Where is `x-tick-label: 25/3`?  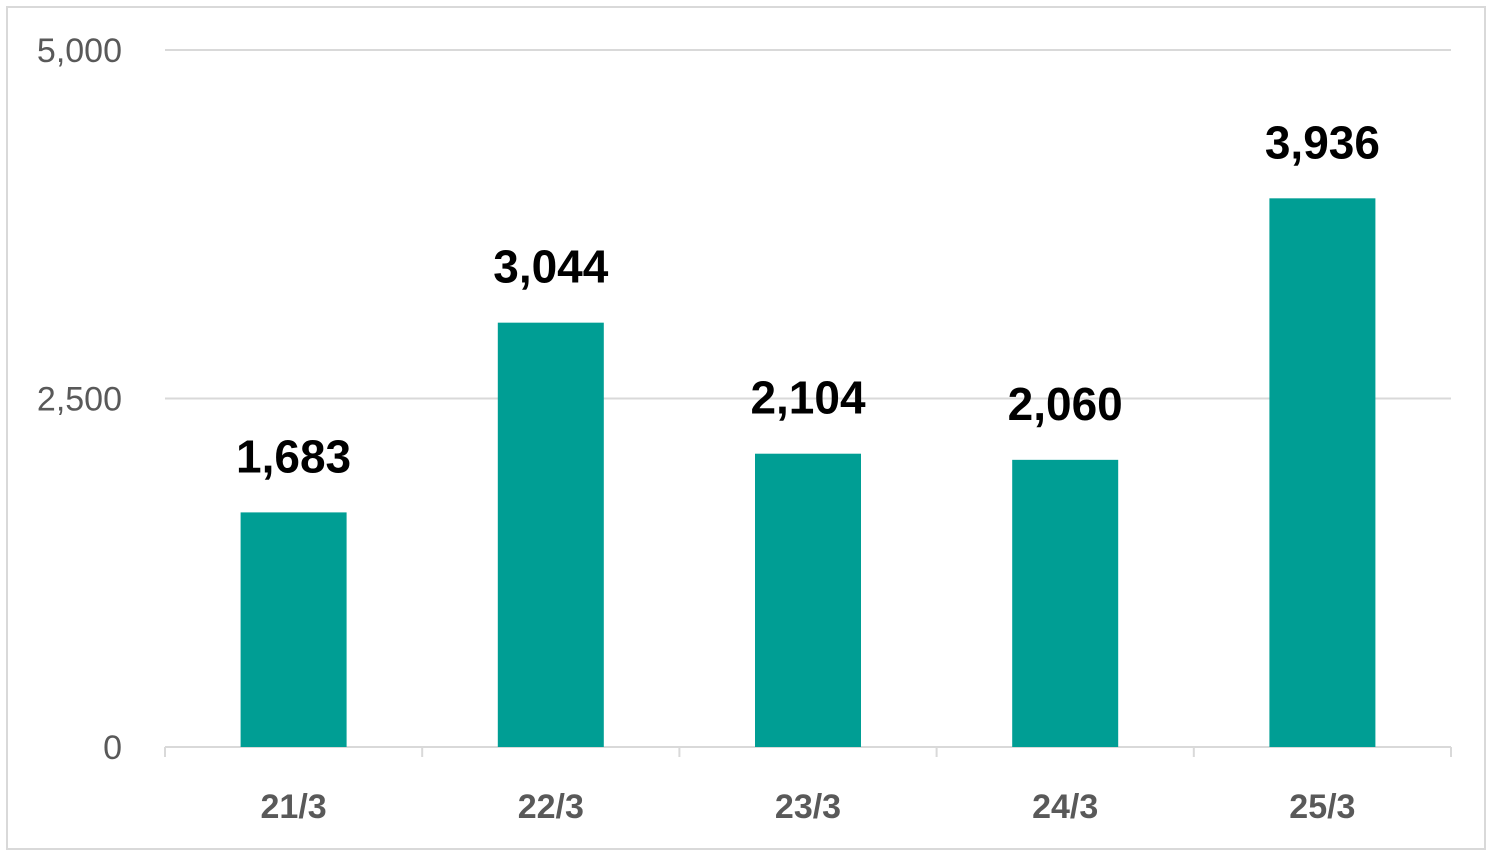
x-tick-label: 25/3 is located at coordinates (1322, 807).